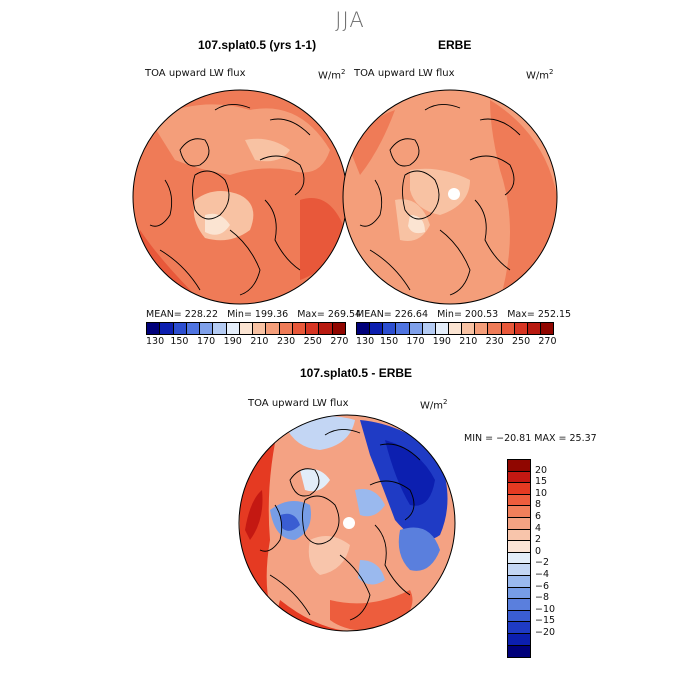 The image size is (700, 700). Describe the element at coordinates (356, 373) in the screenshot. I see `panel-3-title: 107.splat0.5 - ERBE` at that location.